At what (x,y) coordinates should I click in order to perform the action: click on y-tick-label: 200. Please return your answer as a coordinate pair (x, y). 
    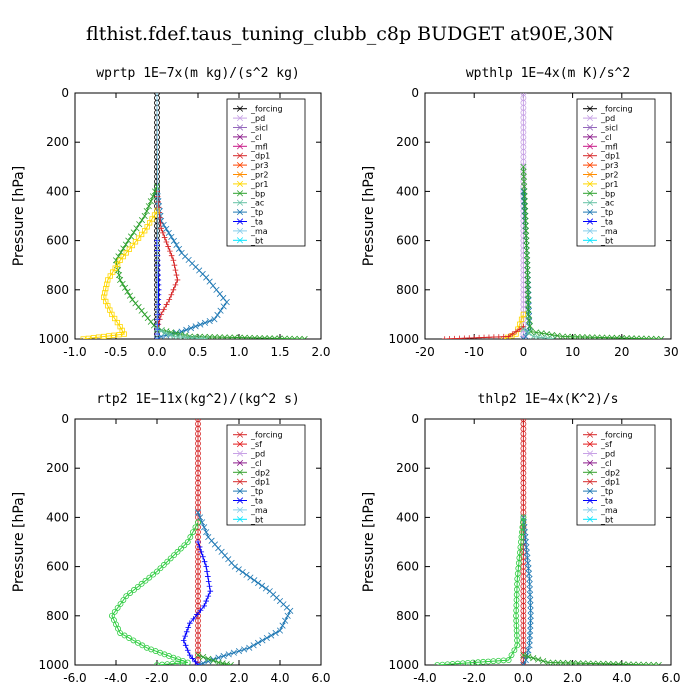
    Looking at the image, I should click on (57, 142).